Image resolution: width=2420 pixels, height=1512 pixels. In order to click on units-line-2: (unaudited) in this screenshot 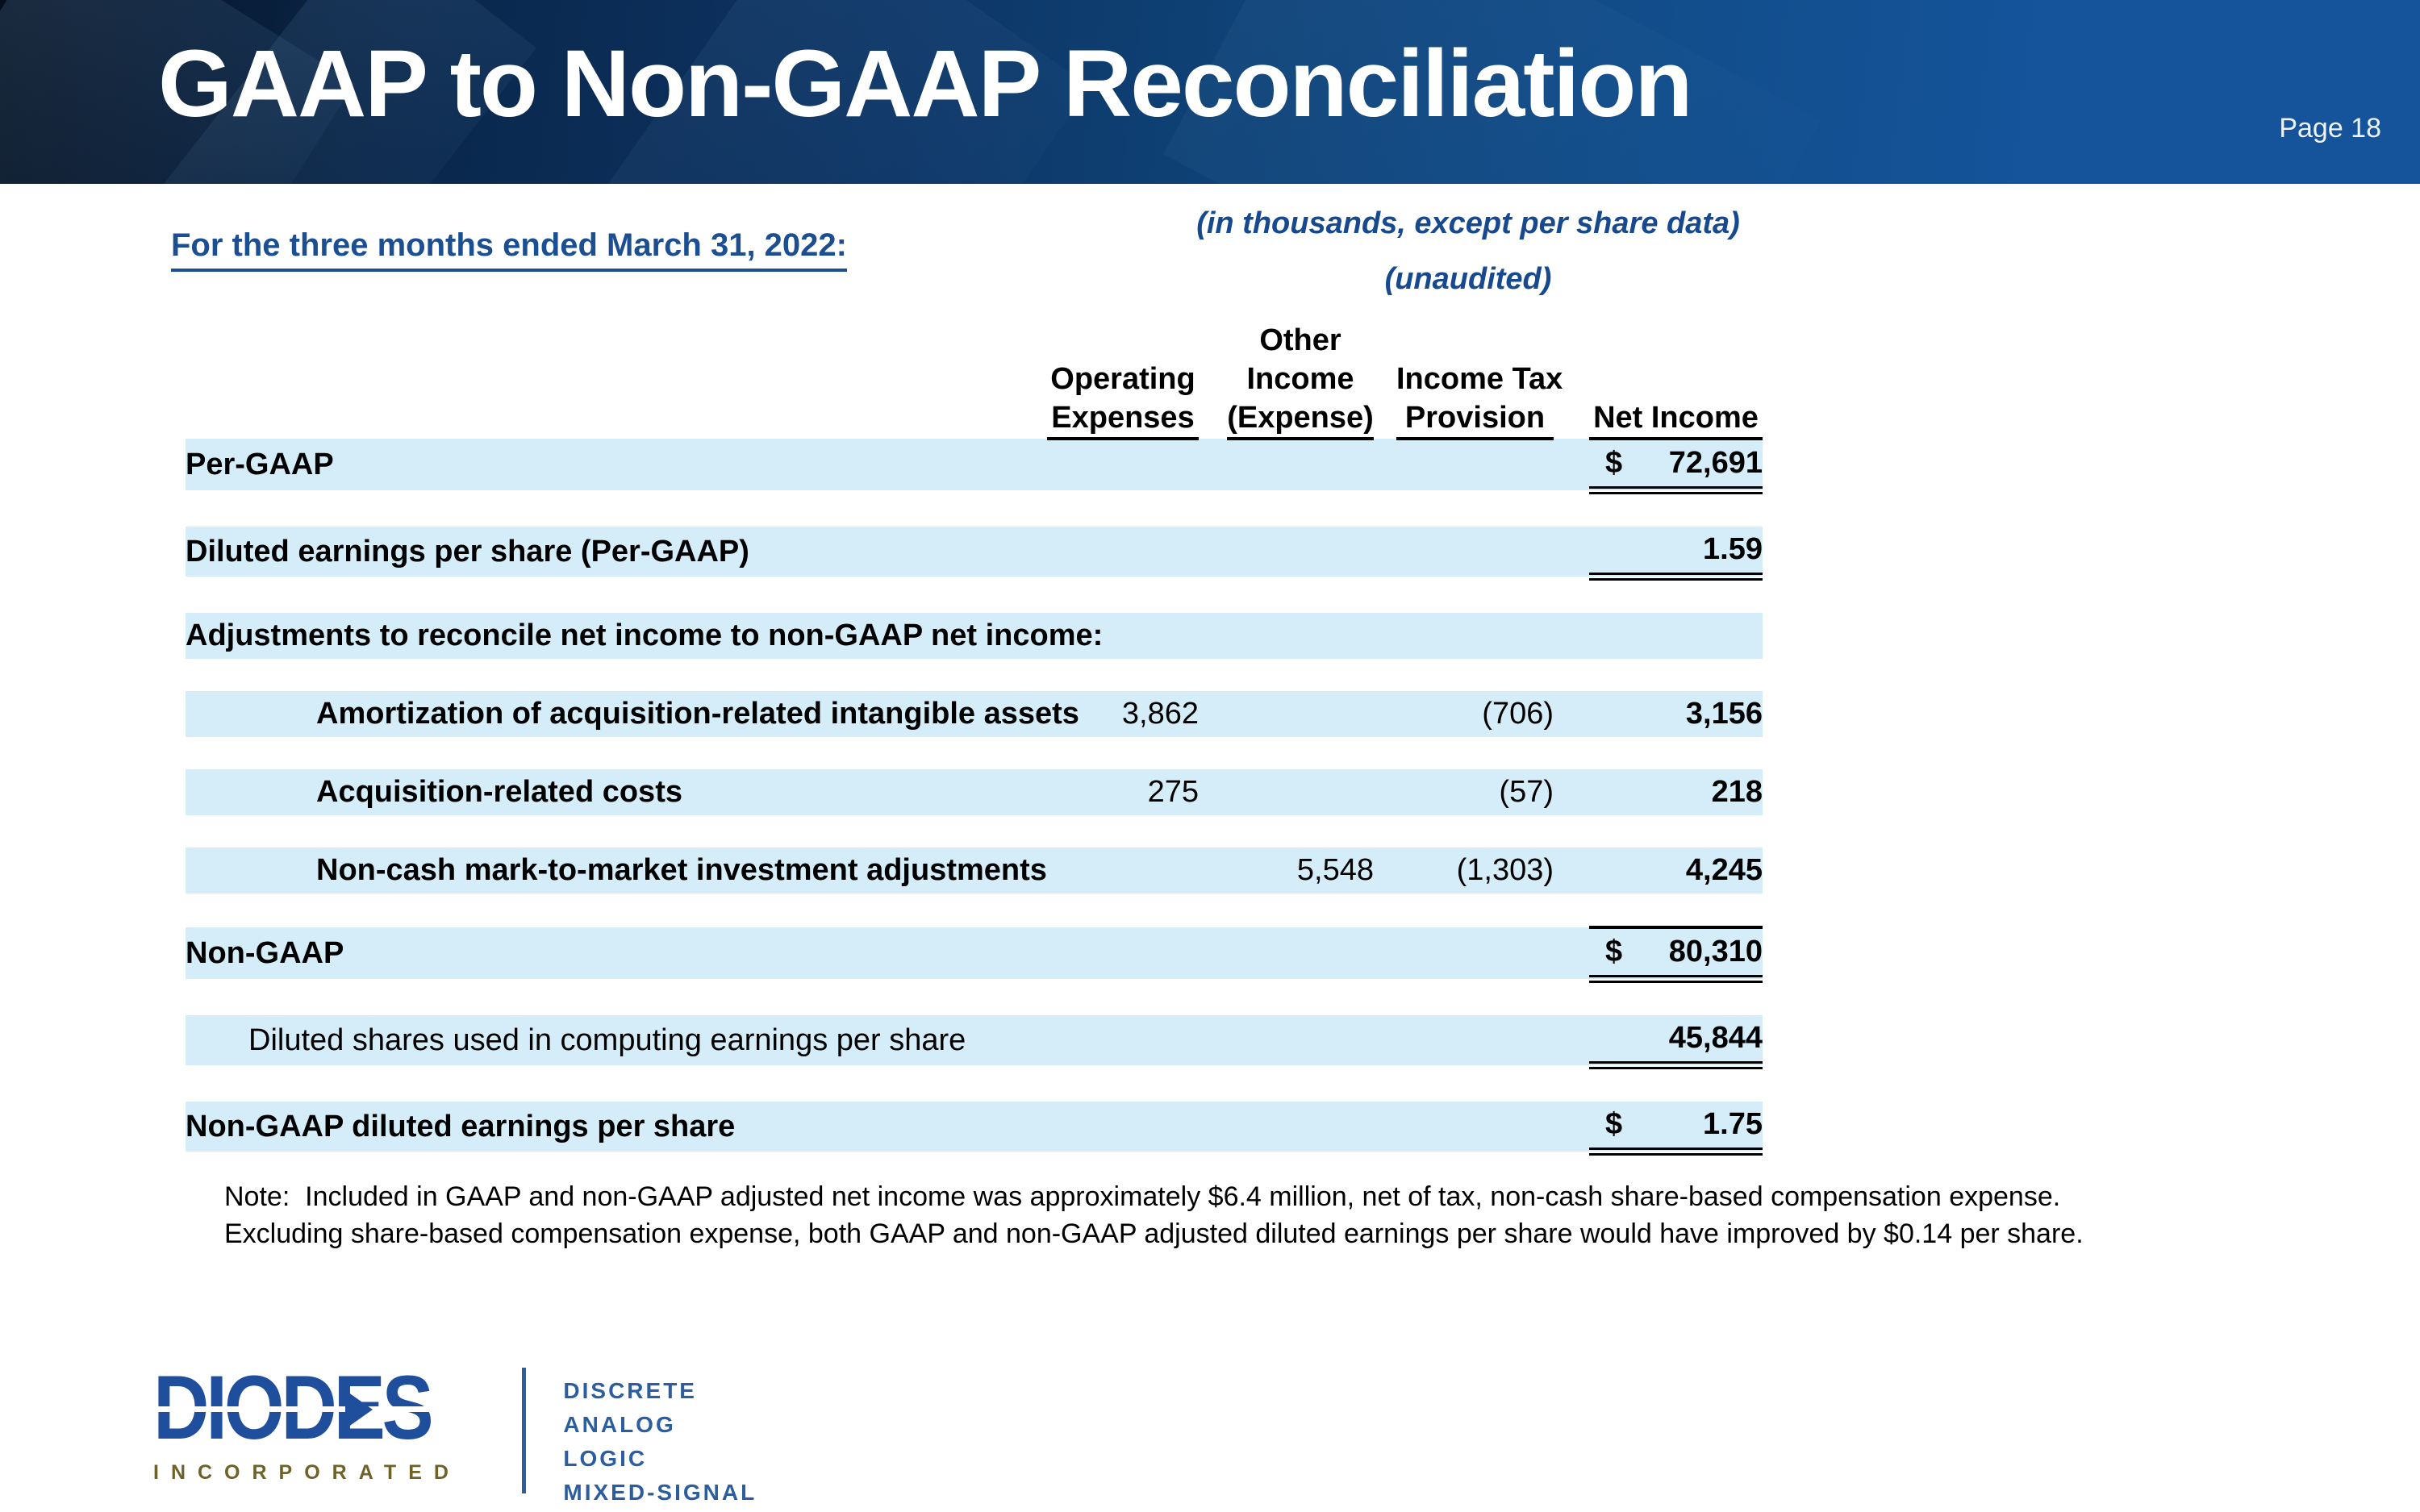, I will do `click(1468, 279)`.